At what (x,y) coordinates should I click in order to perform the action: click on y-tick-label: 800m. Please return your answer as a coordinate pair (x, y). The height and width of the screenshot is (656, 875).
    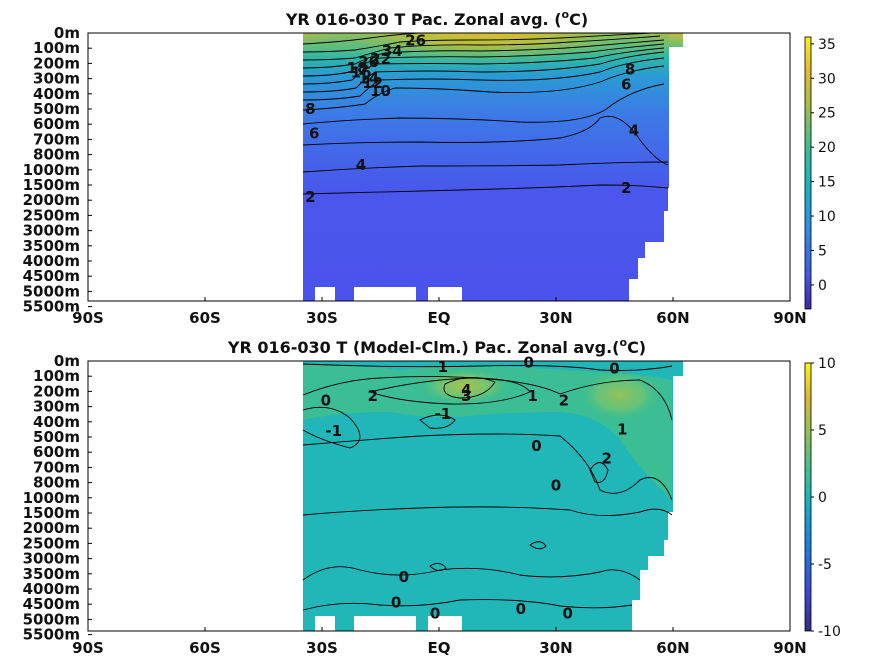
    Looking at the image, I should click on (56, 483).